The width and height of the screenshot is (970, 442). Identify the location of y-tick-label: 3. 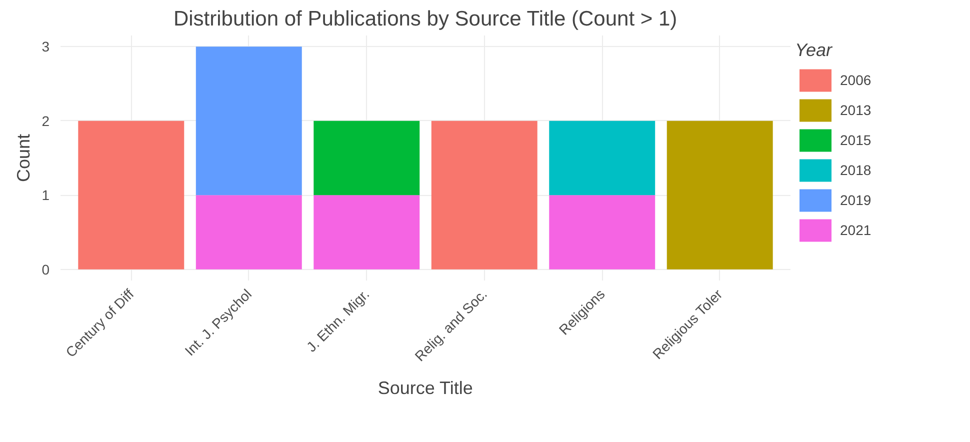
(46, 46).